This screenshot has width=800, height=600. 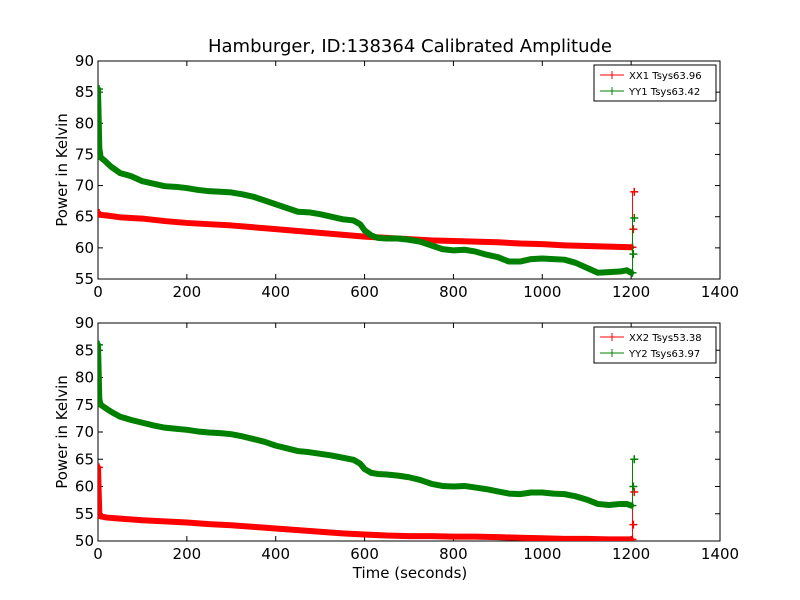 I want to click on legend-entry: YY2 Tsys63.97, so click(x=650, y=354).